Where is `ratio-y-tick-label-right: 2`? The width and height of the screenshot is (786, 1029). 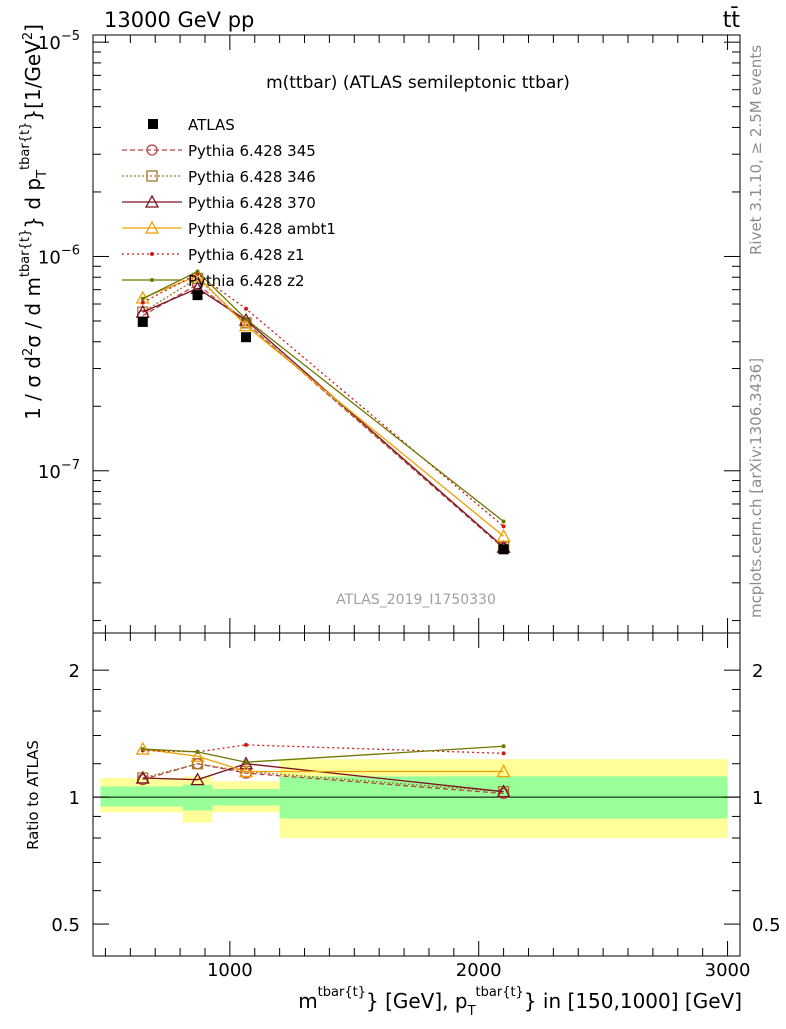
ratio-y-tick-label-right: 2 is located at coordinates (757, 671).